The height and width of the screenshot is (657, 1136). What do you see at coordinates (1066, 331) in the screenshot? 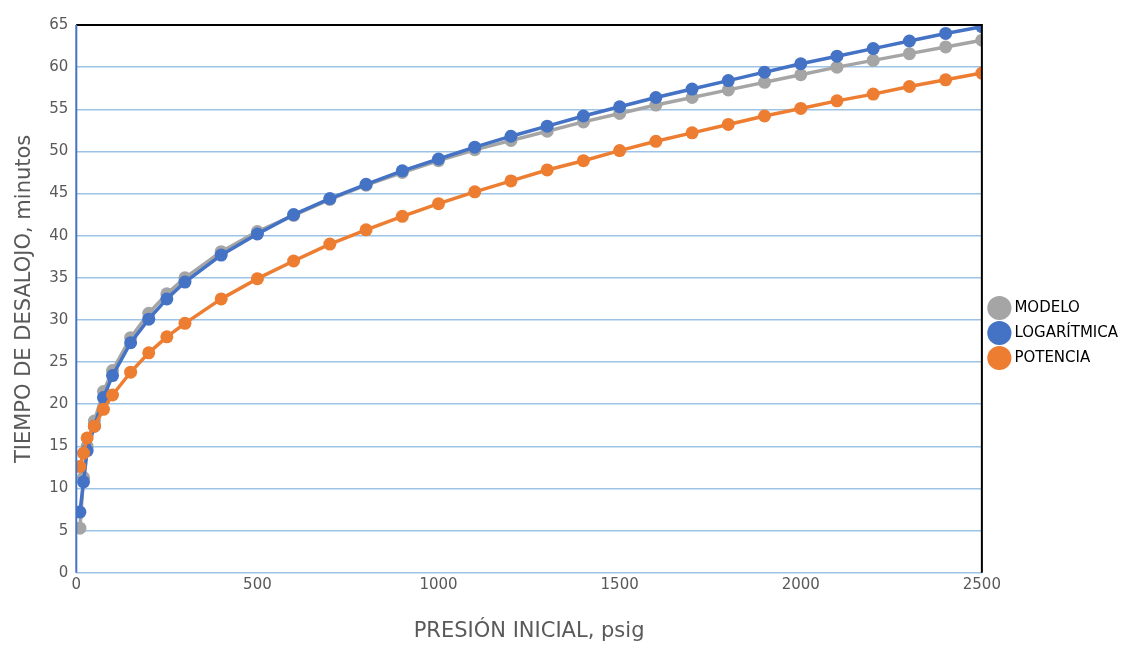
I see `legend-label: LOGARÍTMICA` at bounding box center [1066, 331].